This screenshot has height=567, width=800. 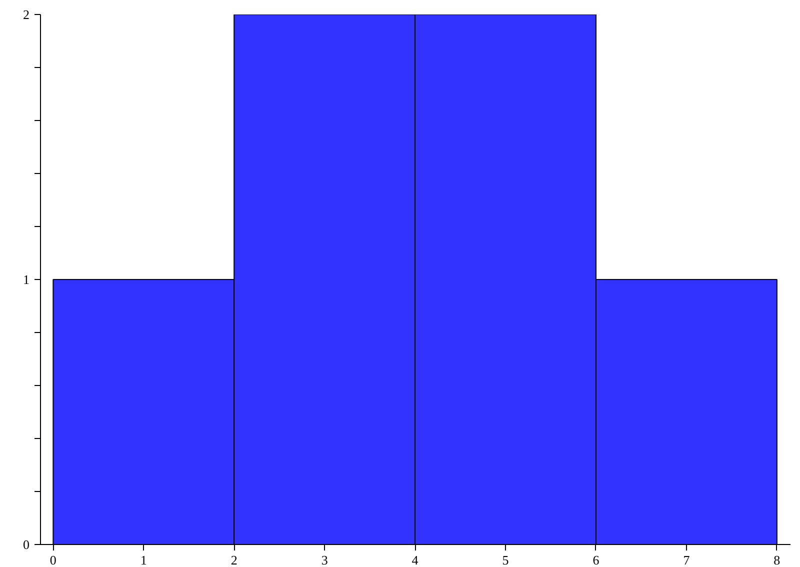 I want to click on x-tick-label: 1, so click(x=143, y=559).